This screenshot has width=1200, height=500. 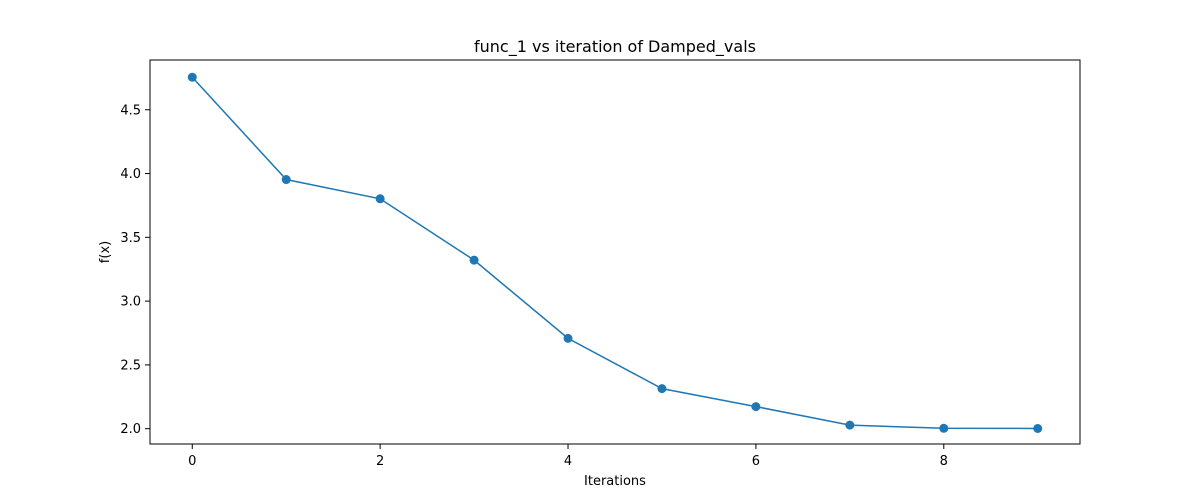 What do you see at coordinates (756, 461) in the screenshot?
I see `x-tick-label: 6` at bounding box center [756, 461].